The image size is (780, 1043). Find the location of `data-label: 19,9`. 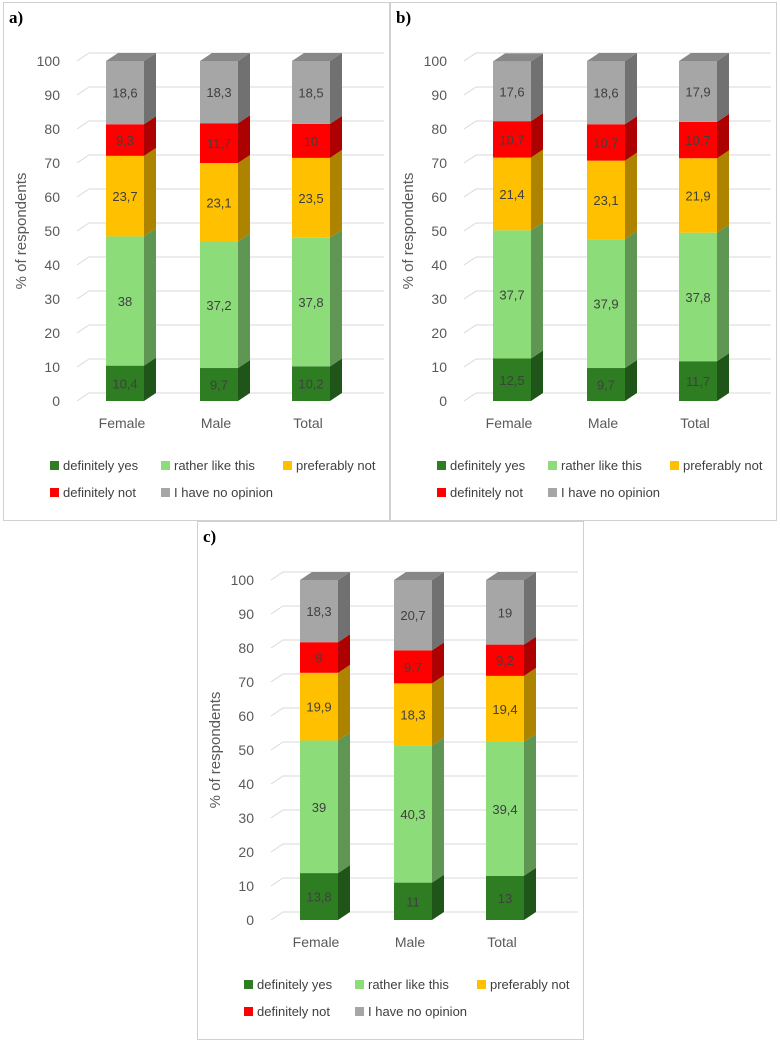

data-label: 19,9 is located at coordinates (318, 707).